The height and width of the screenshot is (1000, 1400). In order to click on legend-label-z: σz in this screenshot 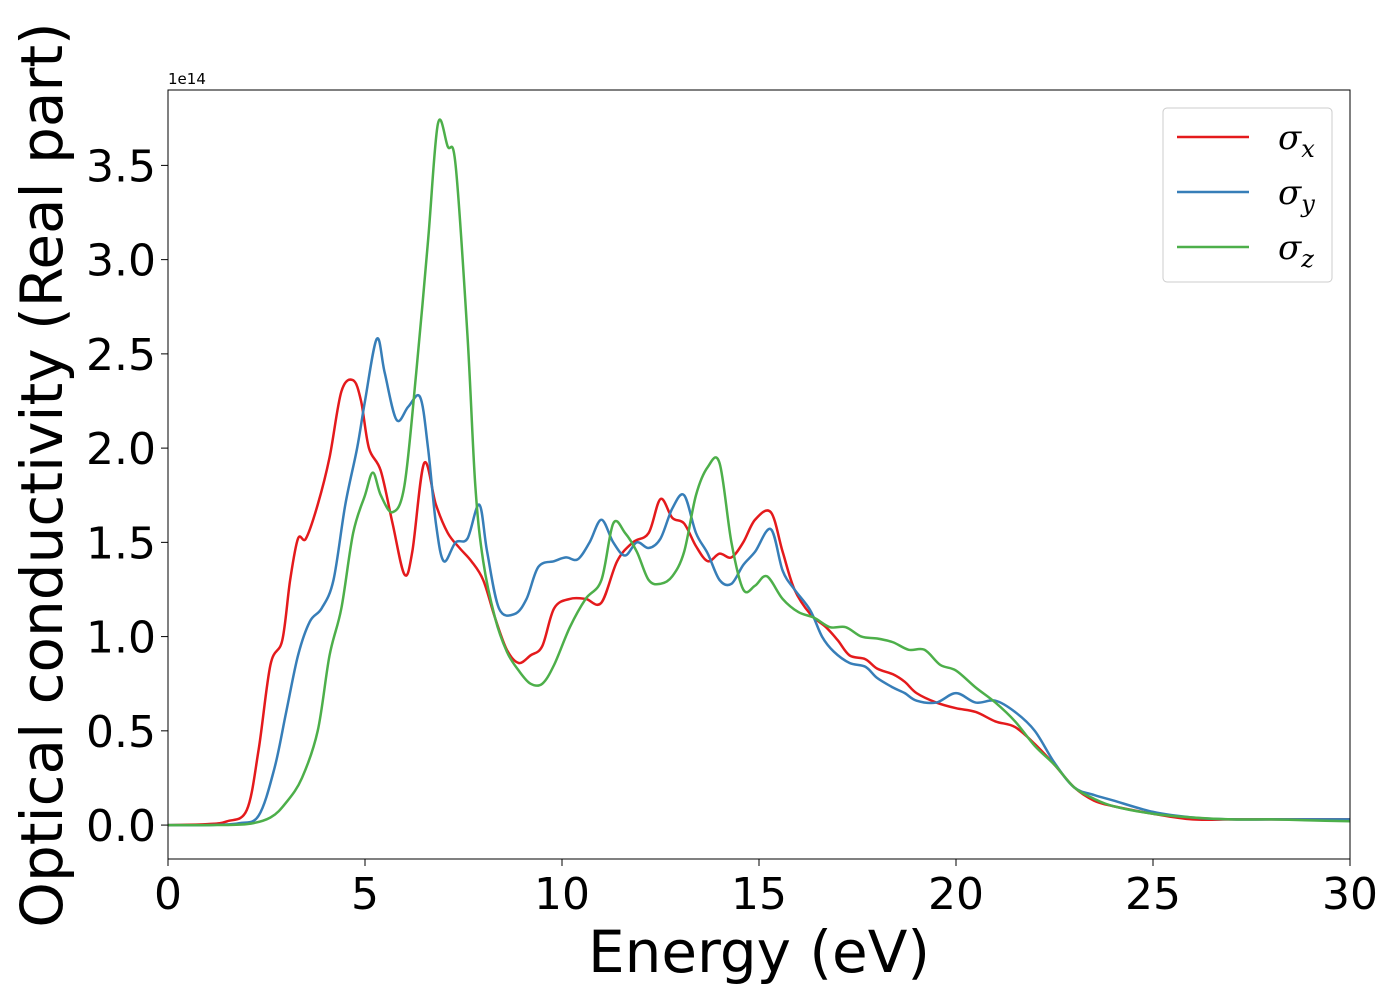, I will do `click(1296, 250)`.